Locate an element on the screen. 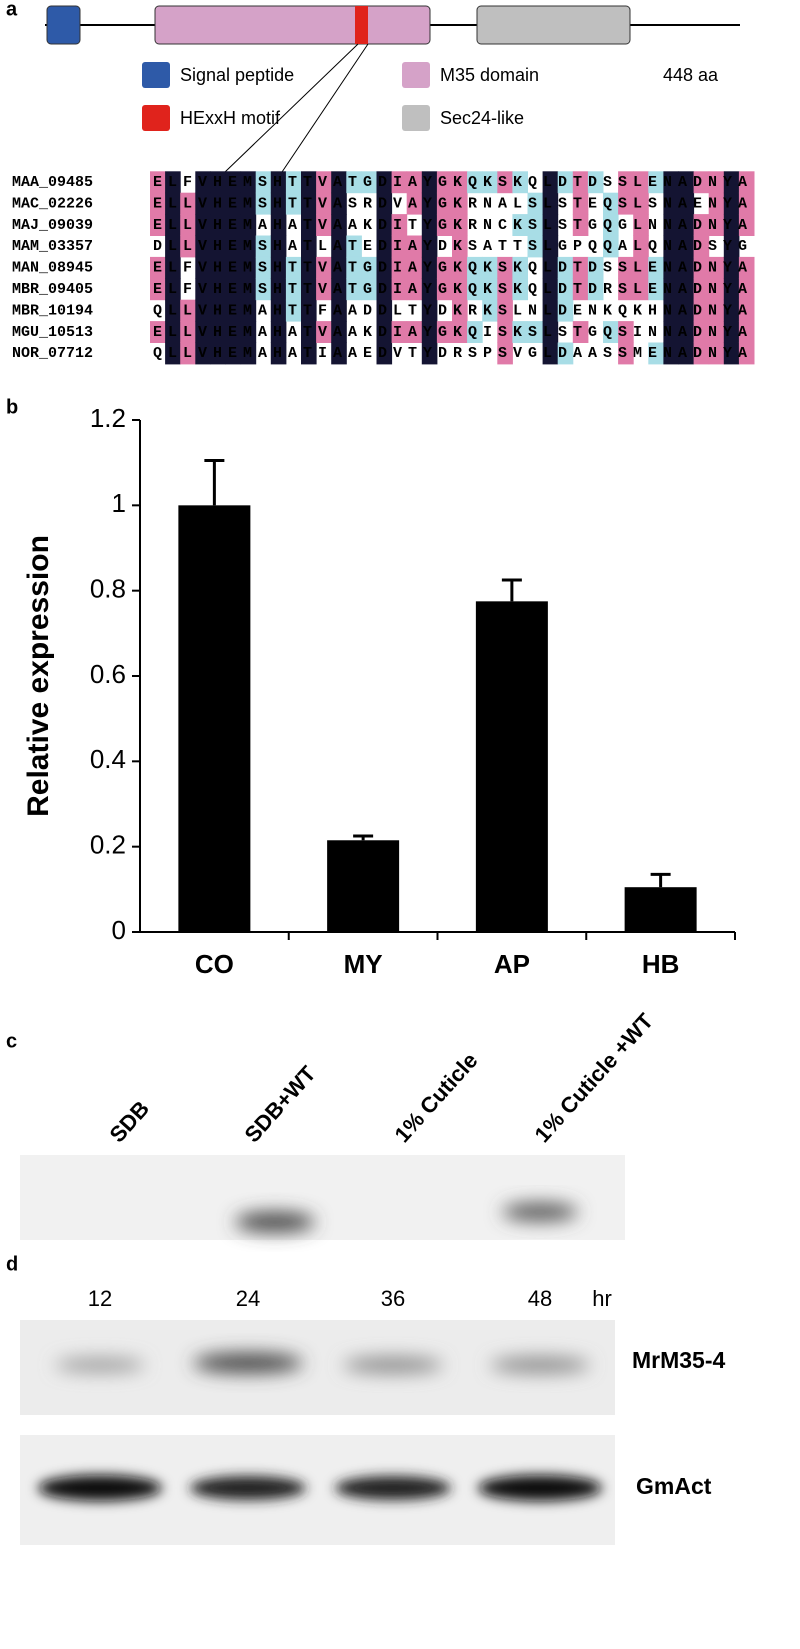 The height and width of the screenshot is (1649, 800). y-tick-label: 1 is located at coordinates (119, 503).